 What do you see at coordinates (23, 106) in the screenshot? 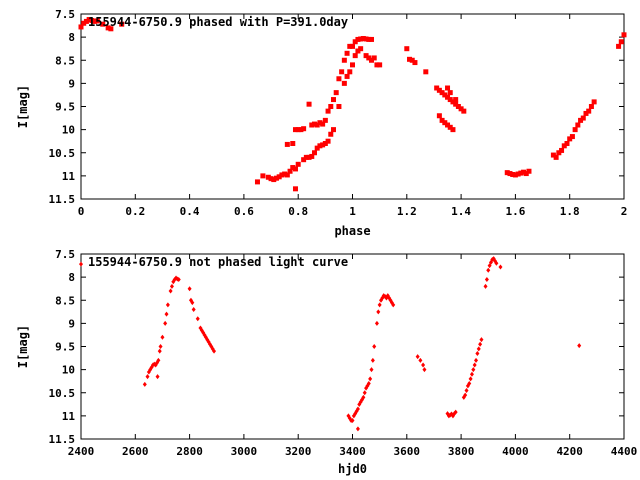
I see `y-axis-label: I[mag]` at bounding box center [23, 106].